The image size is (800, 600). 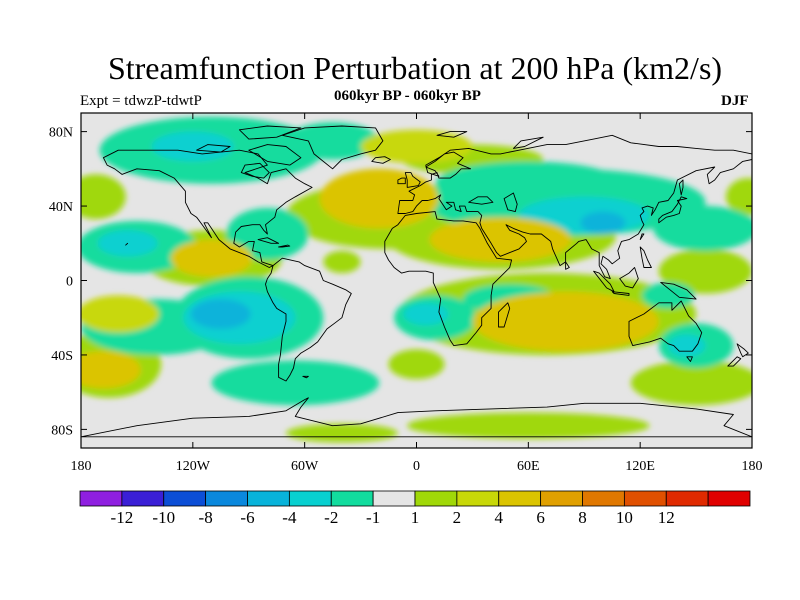 What do you see at coordinates (735, 101) in the screenshot?
I see `season-label: DJF` at bounding box center [735, 101].